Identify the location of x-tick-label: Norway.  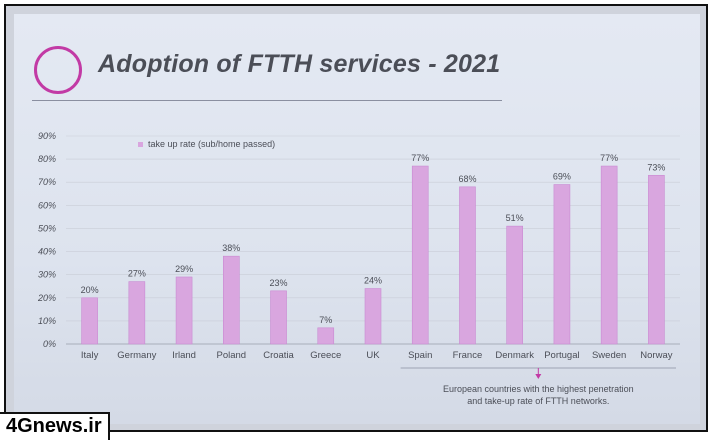
(656, 355).